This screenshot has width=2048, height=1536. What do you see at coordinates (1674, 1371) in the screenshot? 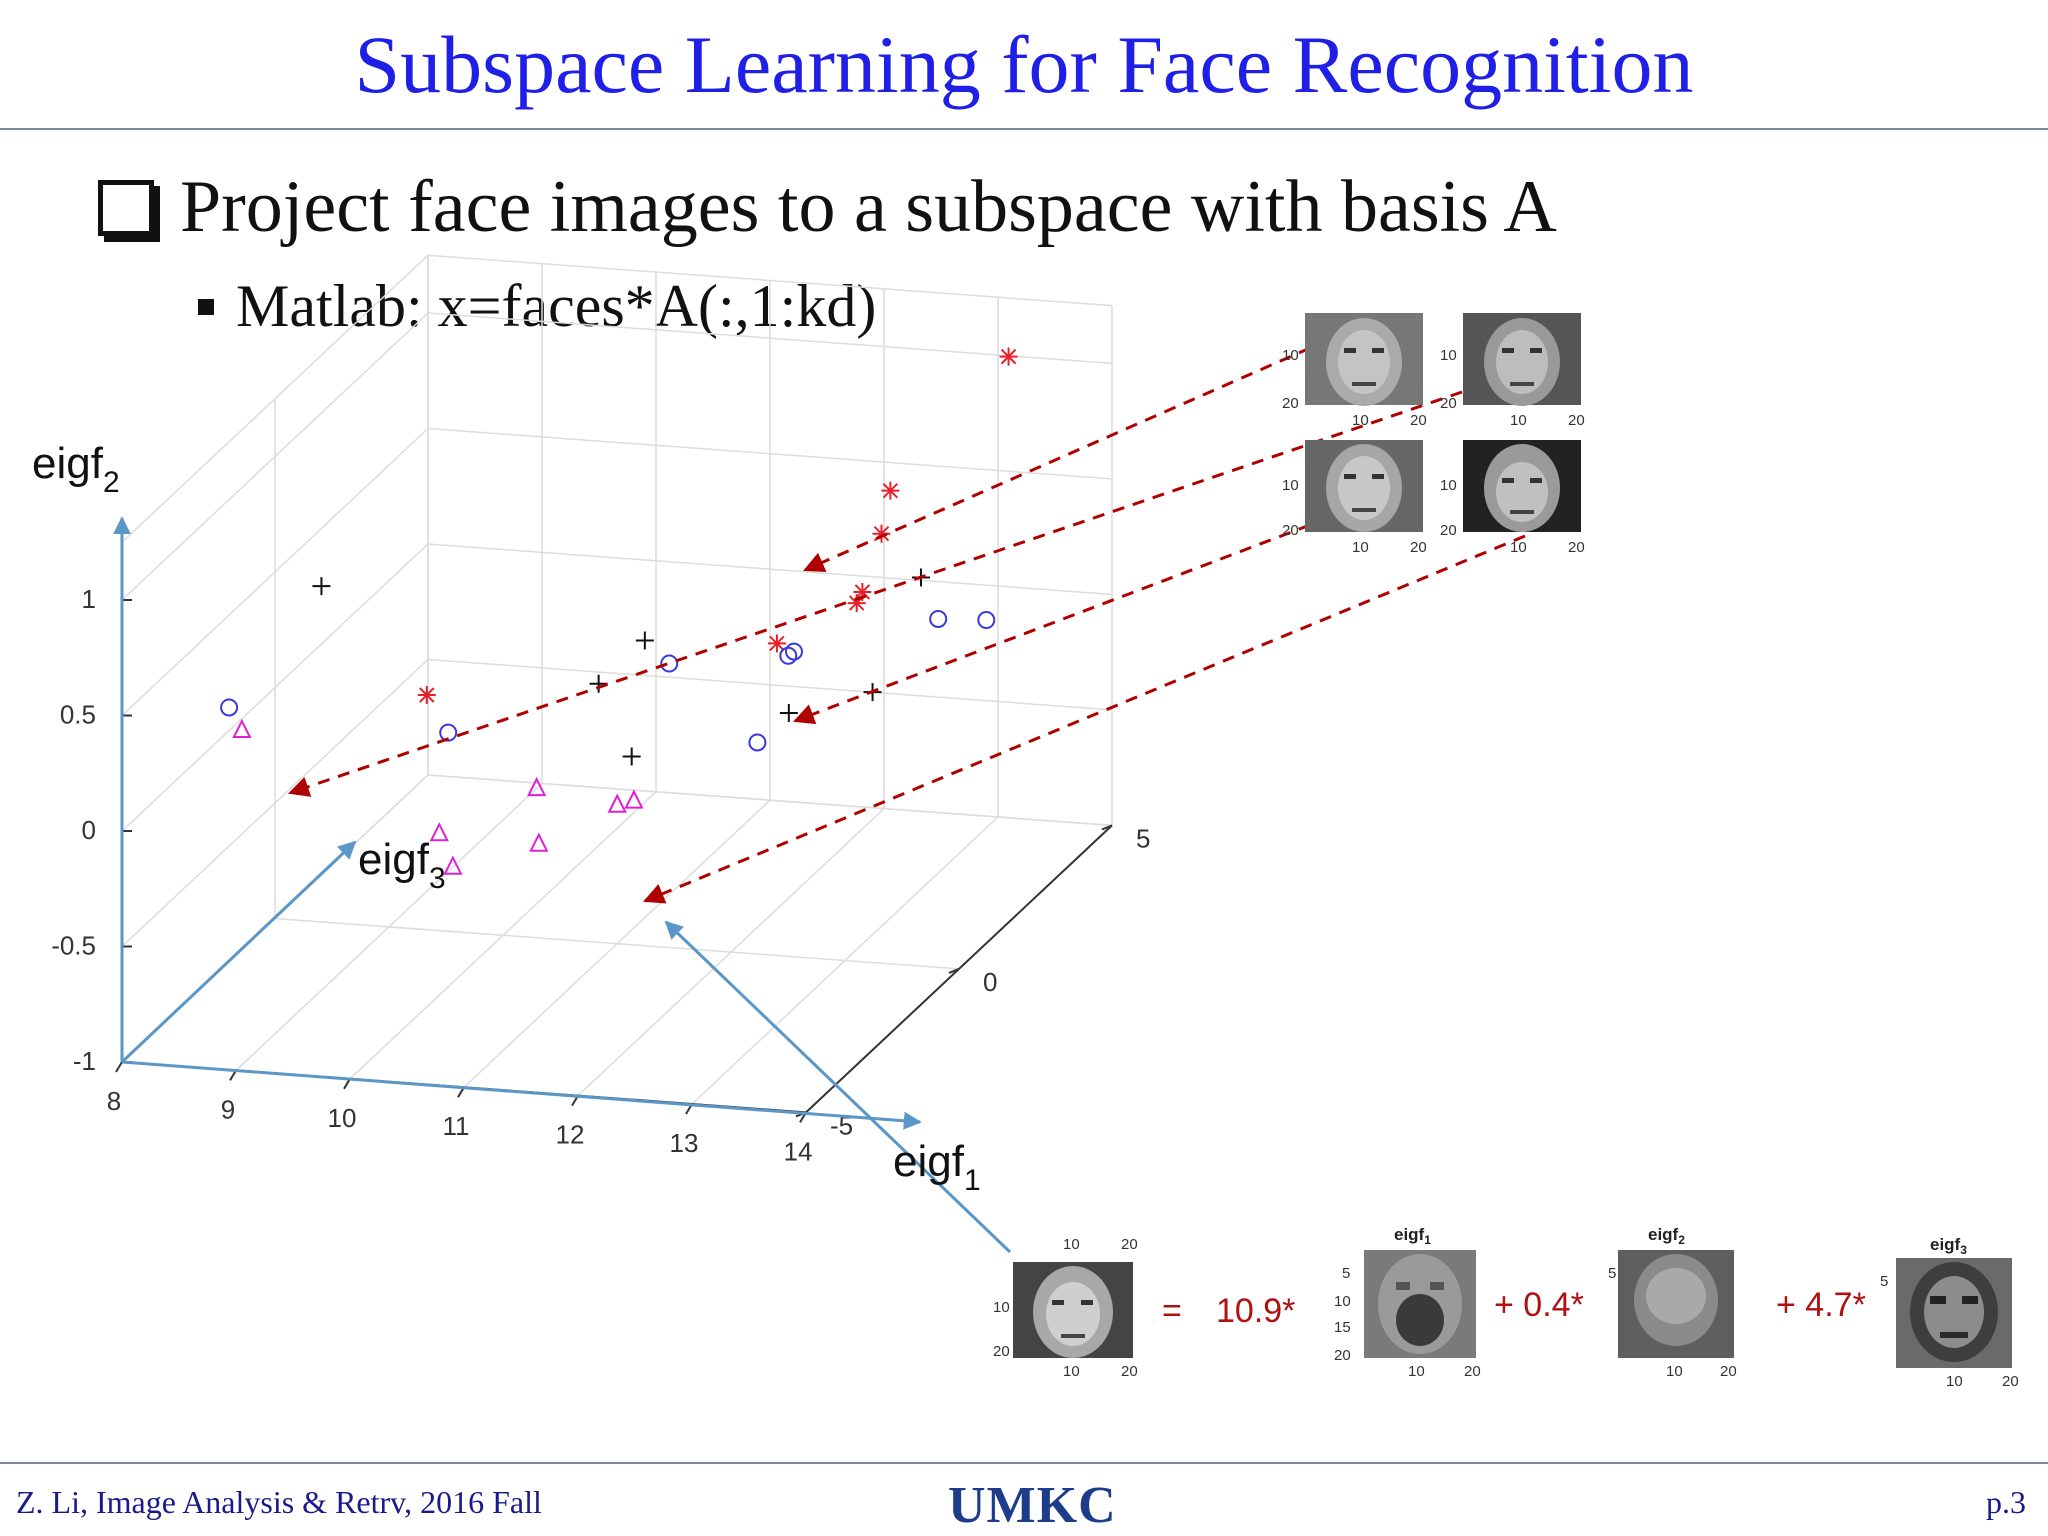
I see `eig2-tick: 10` at bounding box center [1674, 1371].